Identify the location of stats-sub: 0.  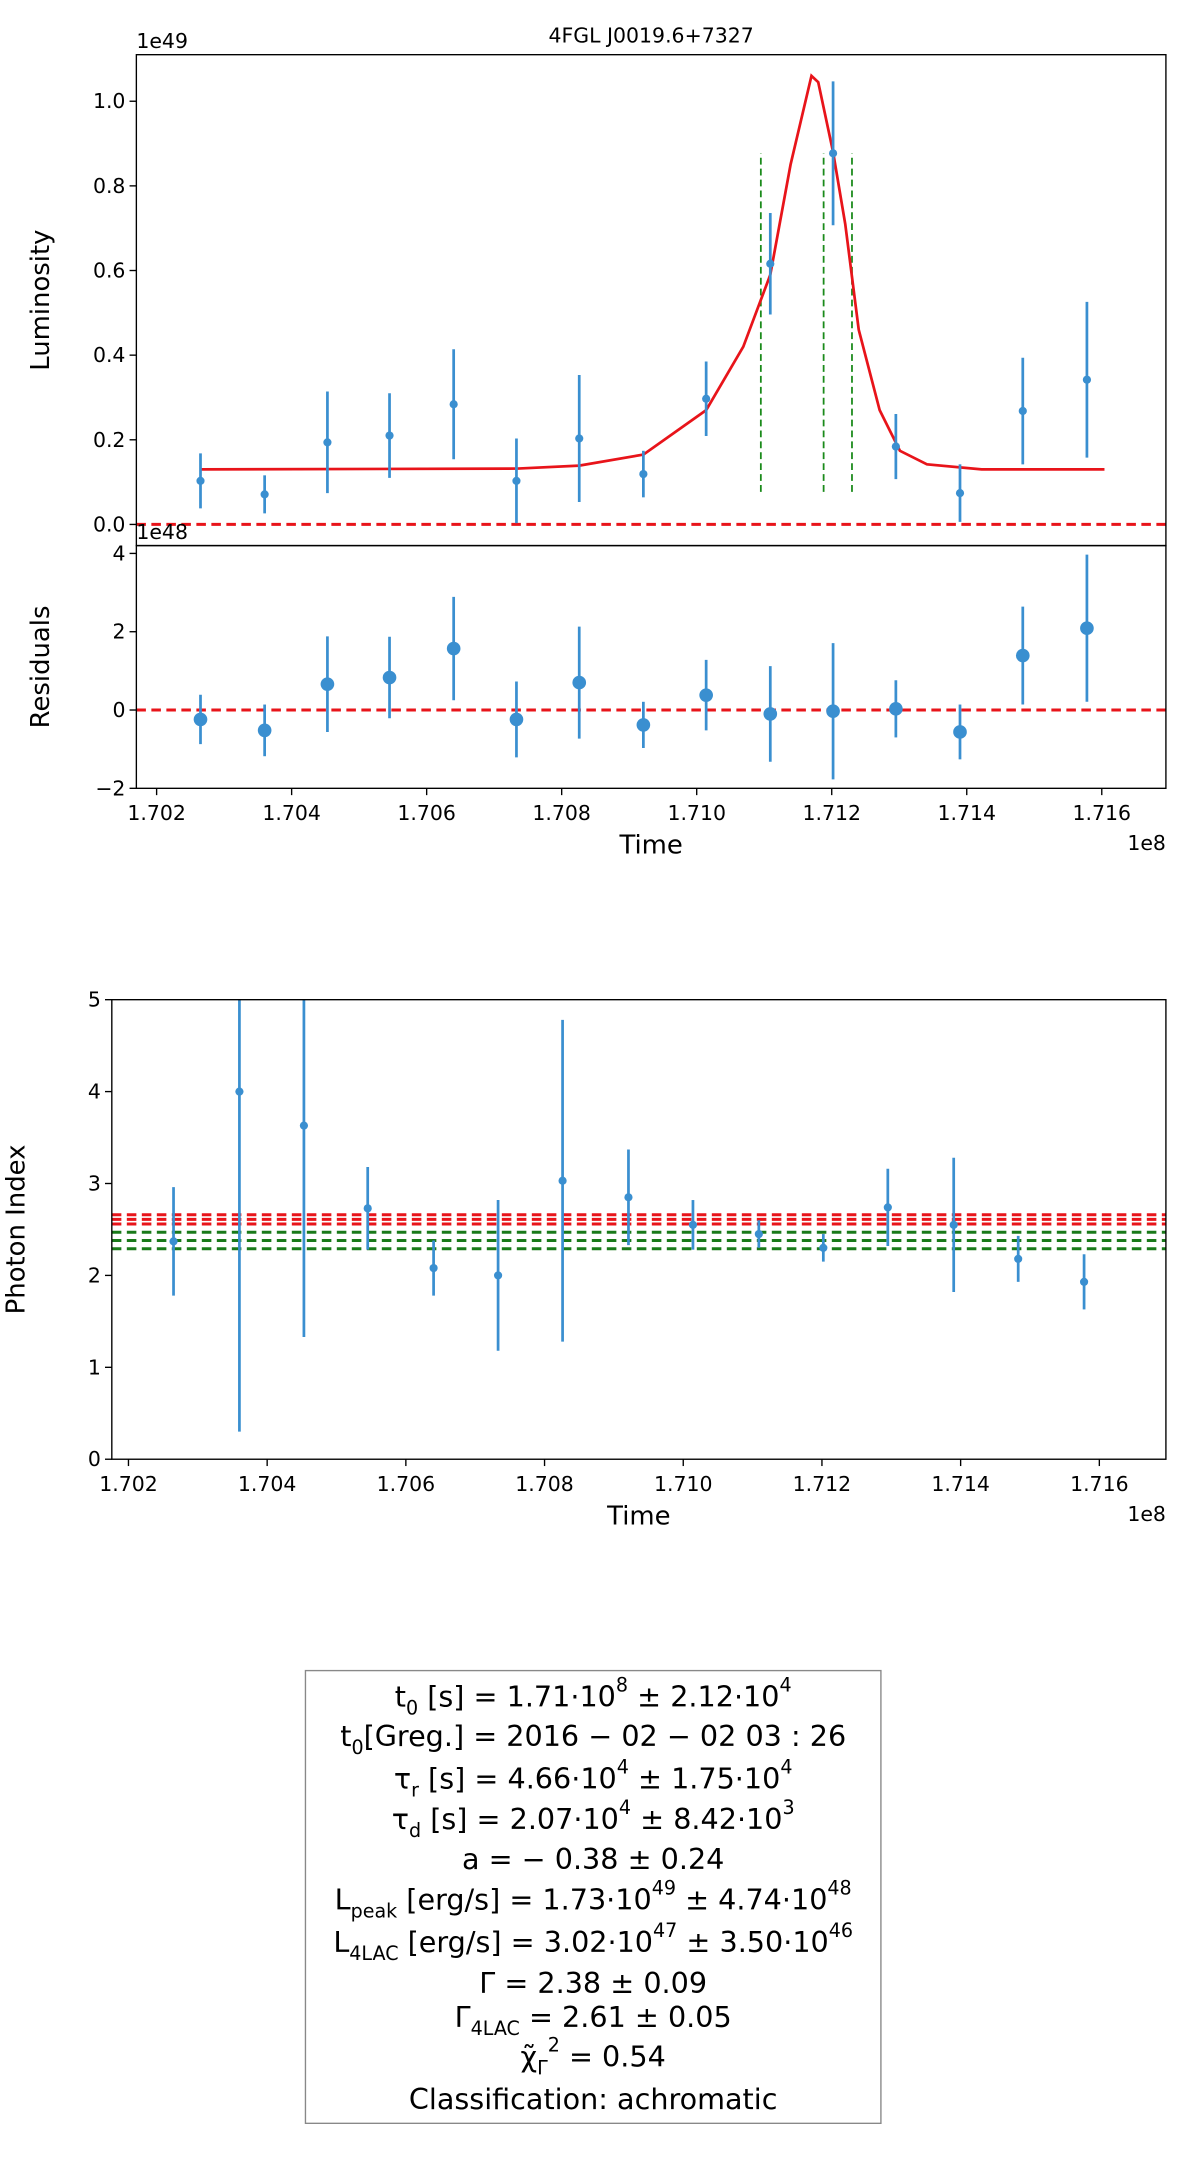
(357, 1747).